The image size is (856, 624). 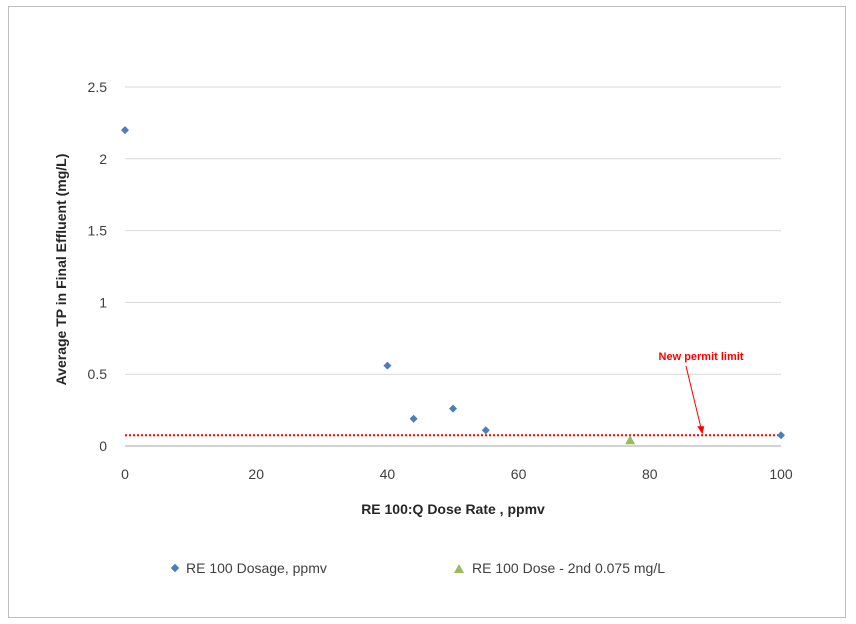 What do you see at coordinates (519, 474) in the screenshot?
I see `x-tick-label: 60` at bounding box center [519, 474].